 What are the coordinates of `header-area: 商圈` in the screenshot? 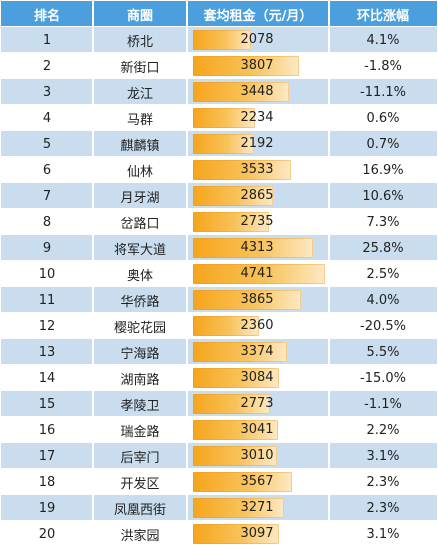 It's located at (140, 14).